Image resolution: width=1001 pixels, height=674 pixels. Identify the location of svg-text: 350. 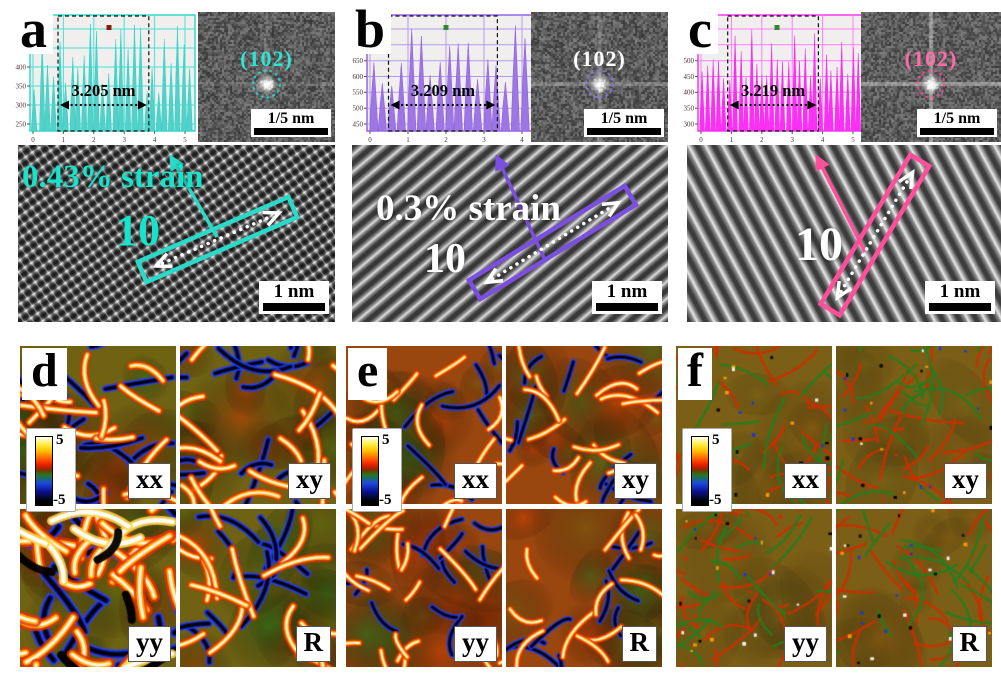
(21, 86).